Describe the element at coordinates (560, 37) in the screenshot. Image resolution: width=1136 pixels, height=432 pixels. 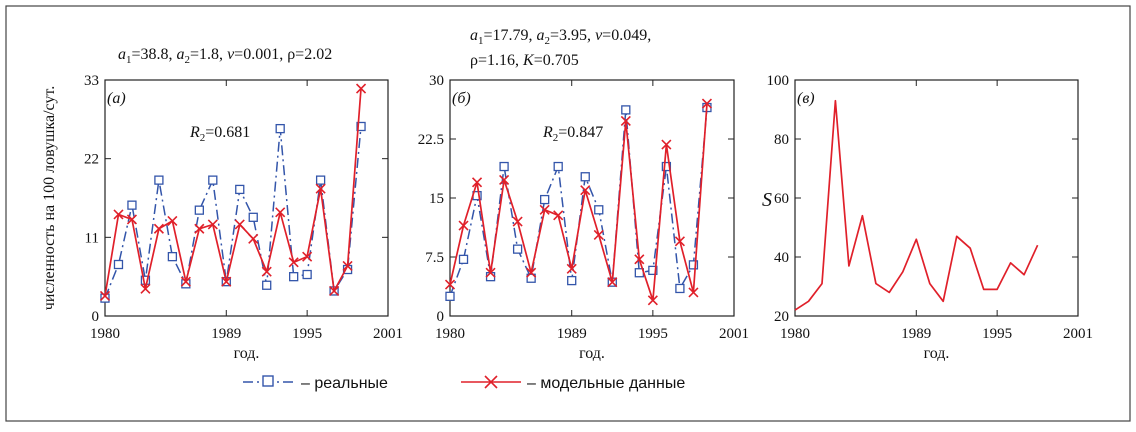
I see `panel-b-params-line1: a1=17.79, a2=3.95, ν=0.049,` at that location.